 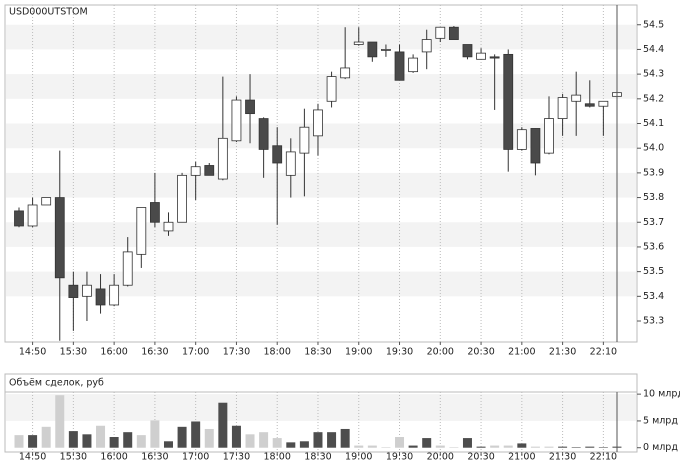 I want to click on y-tick-label: 54.3, so click(x=653, y=74).